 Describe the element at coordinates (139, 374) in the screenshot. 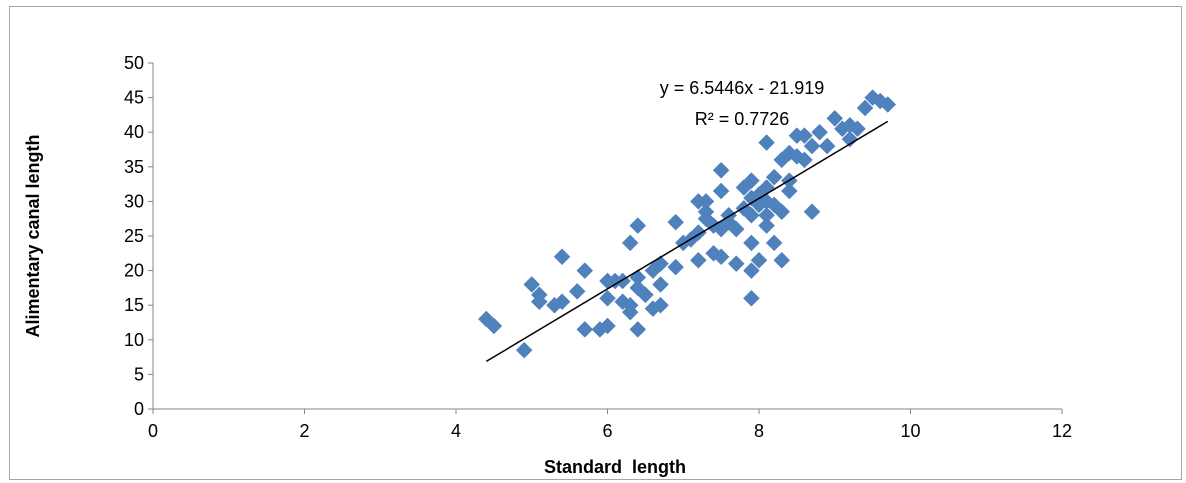

I see `y-tick-label: 5` at that location.